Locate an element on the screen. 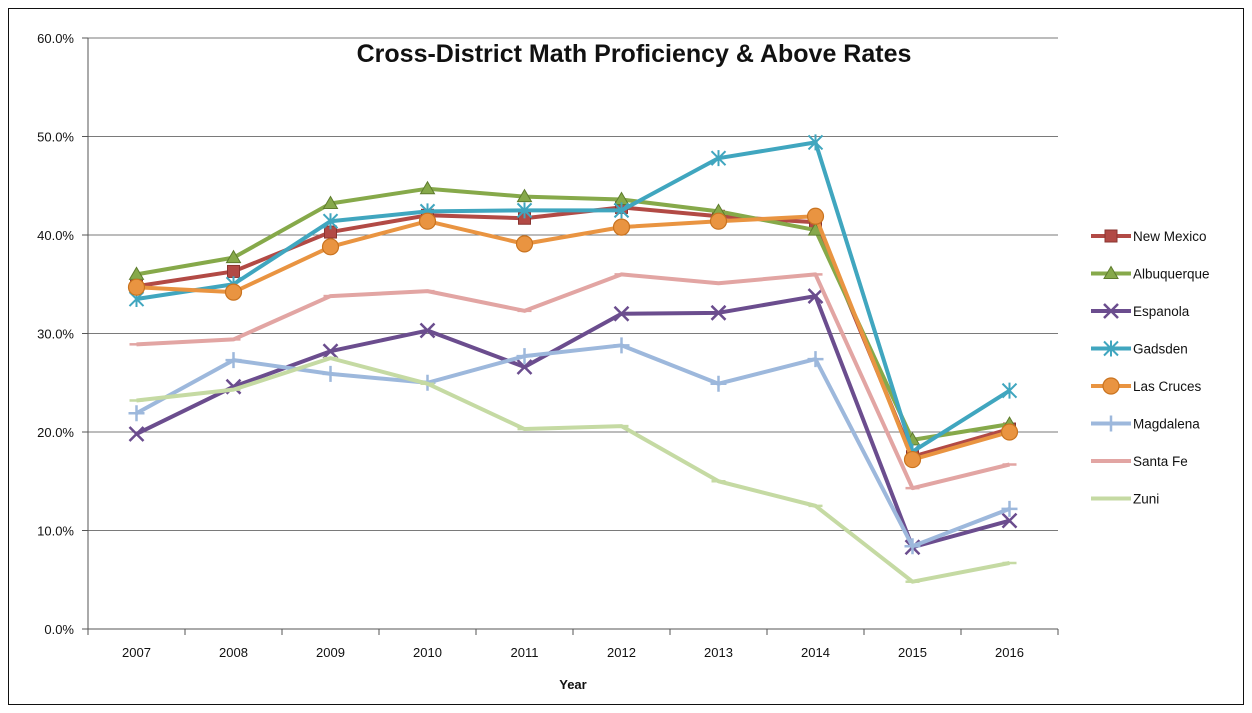 Image resolution: width=1252 pixels, height=713 pixels. legend-item: Albuquerque is located at coordinates (1150, 273).